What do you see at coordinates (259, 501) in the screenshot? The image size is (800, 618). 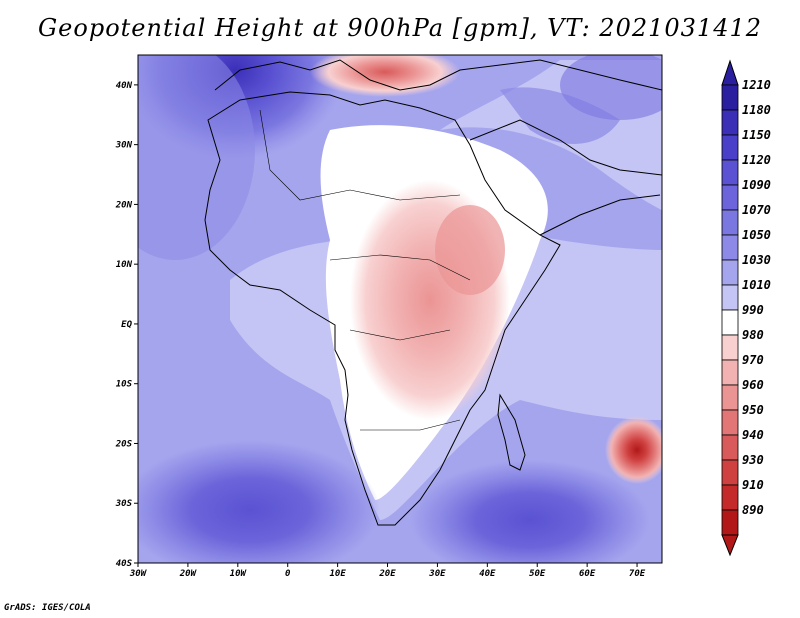 I see `south-atlantic-high` at bounding box center [259, 501].